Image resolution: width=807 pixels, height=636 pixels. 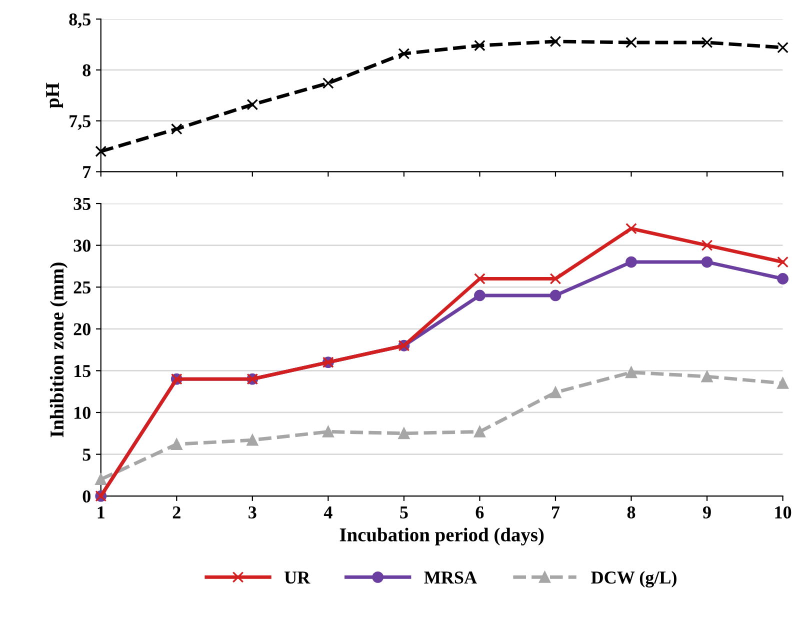 What do you see at coordinates (783, 512) in the screenshot?
I see `x-tick-label: 10` at bounding box center [783, 512].